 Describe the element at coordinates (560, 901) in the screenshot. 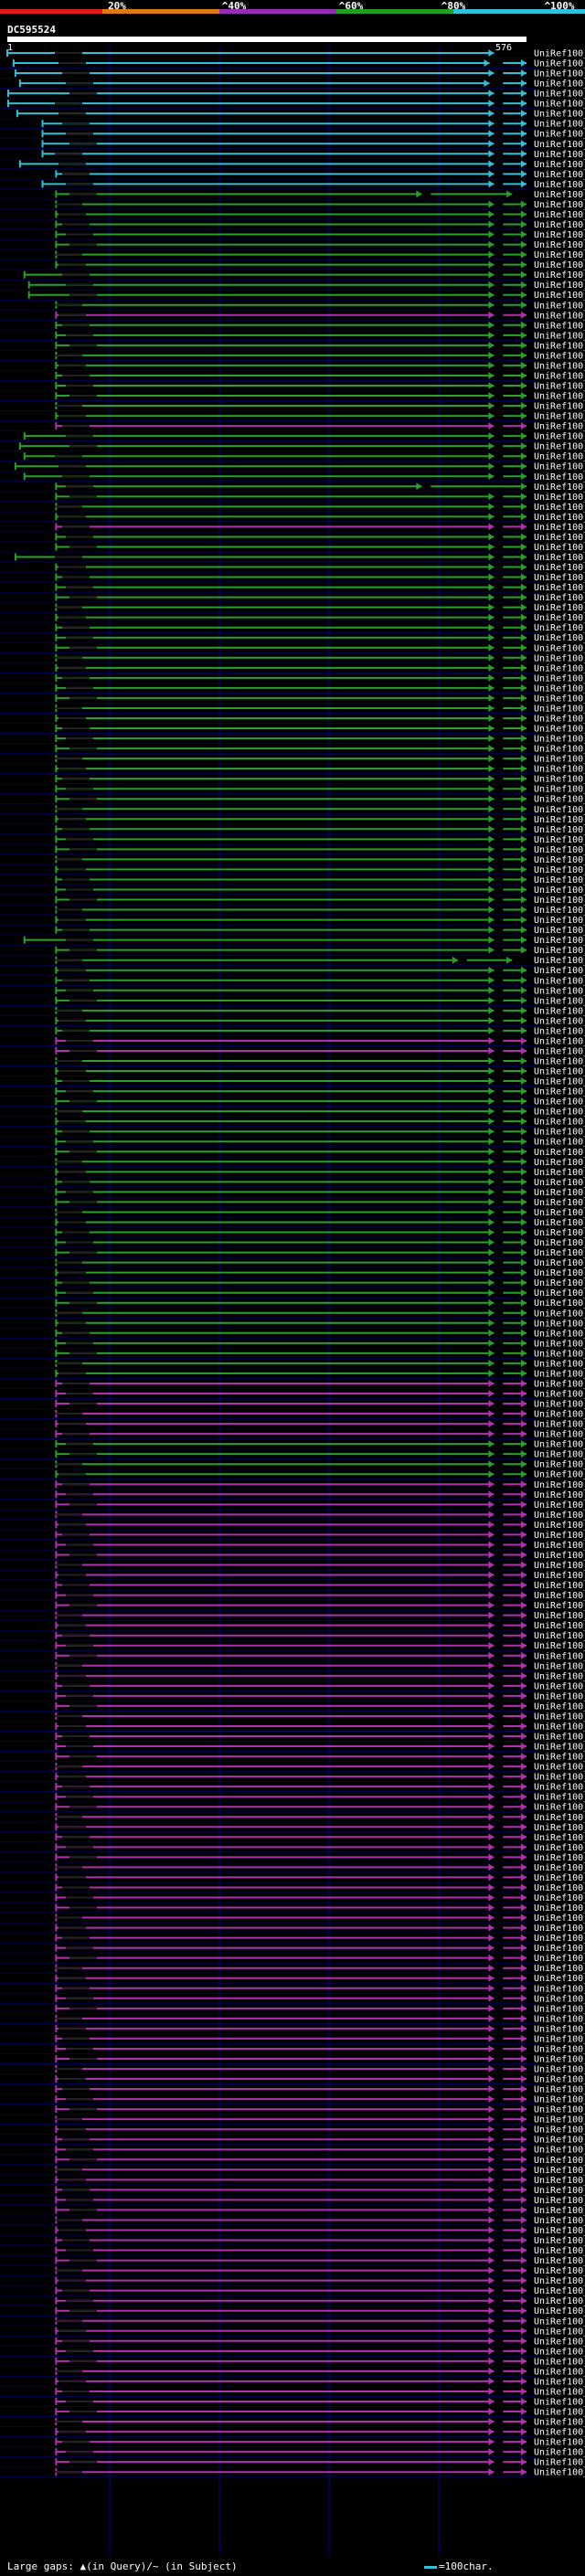

I see `hit-label: UniRef100_Q7SA97` at that location.